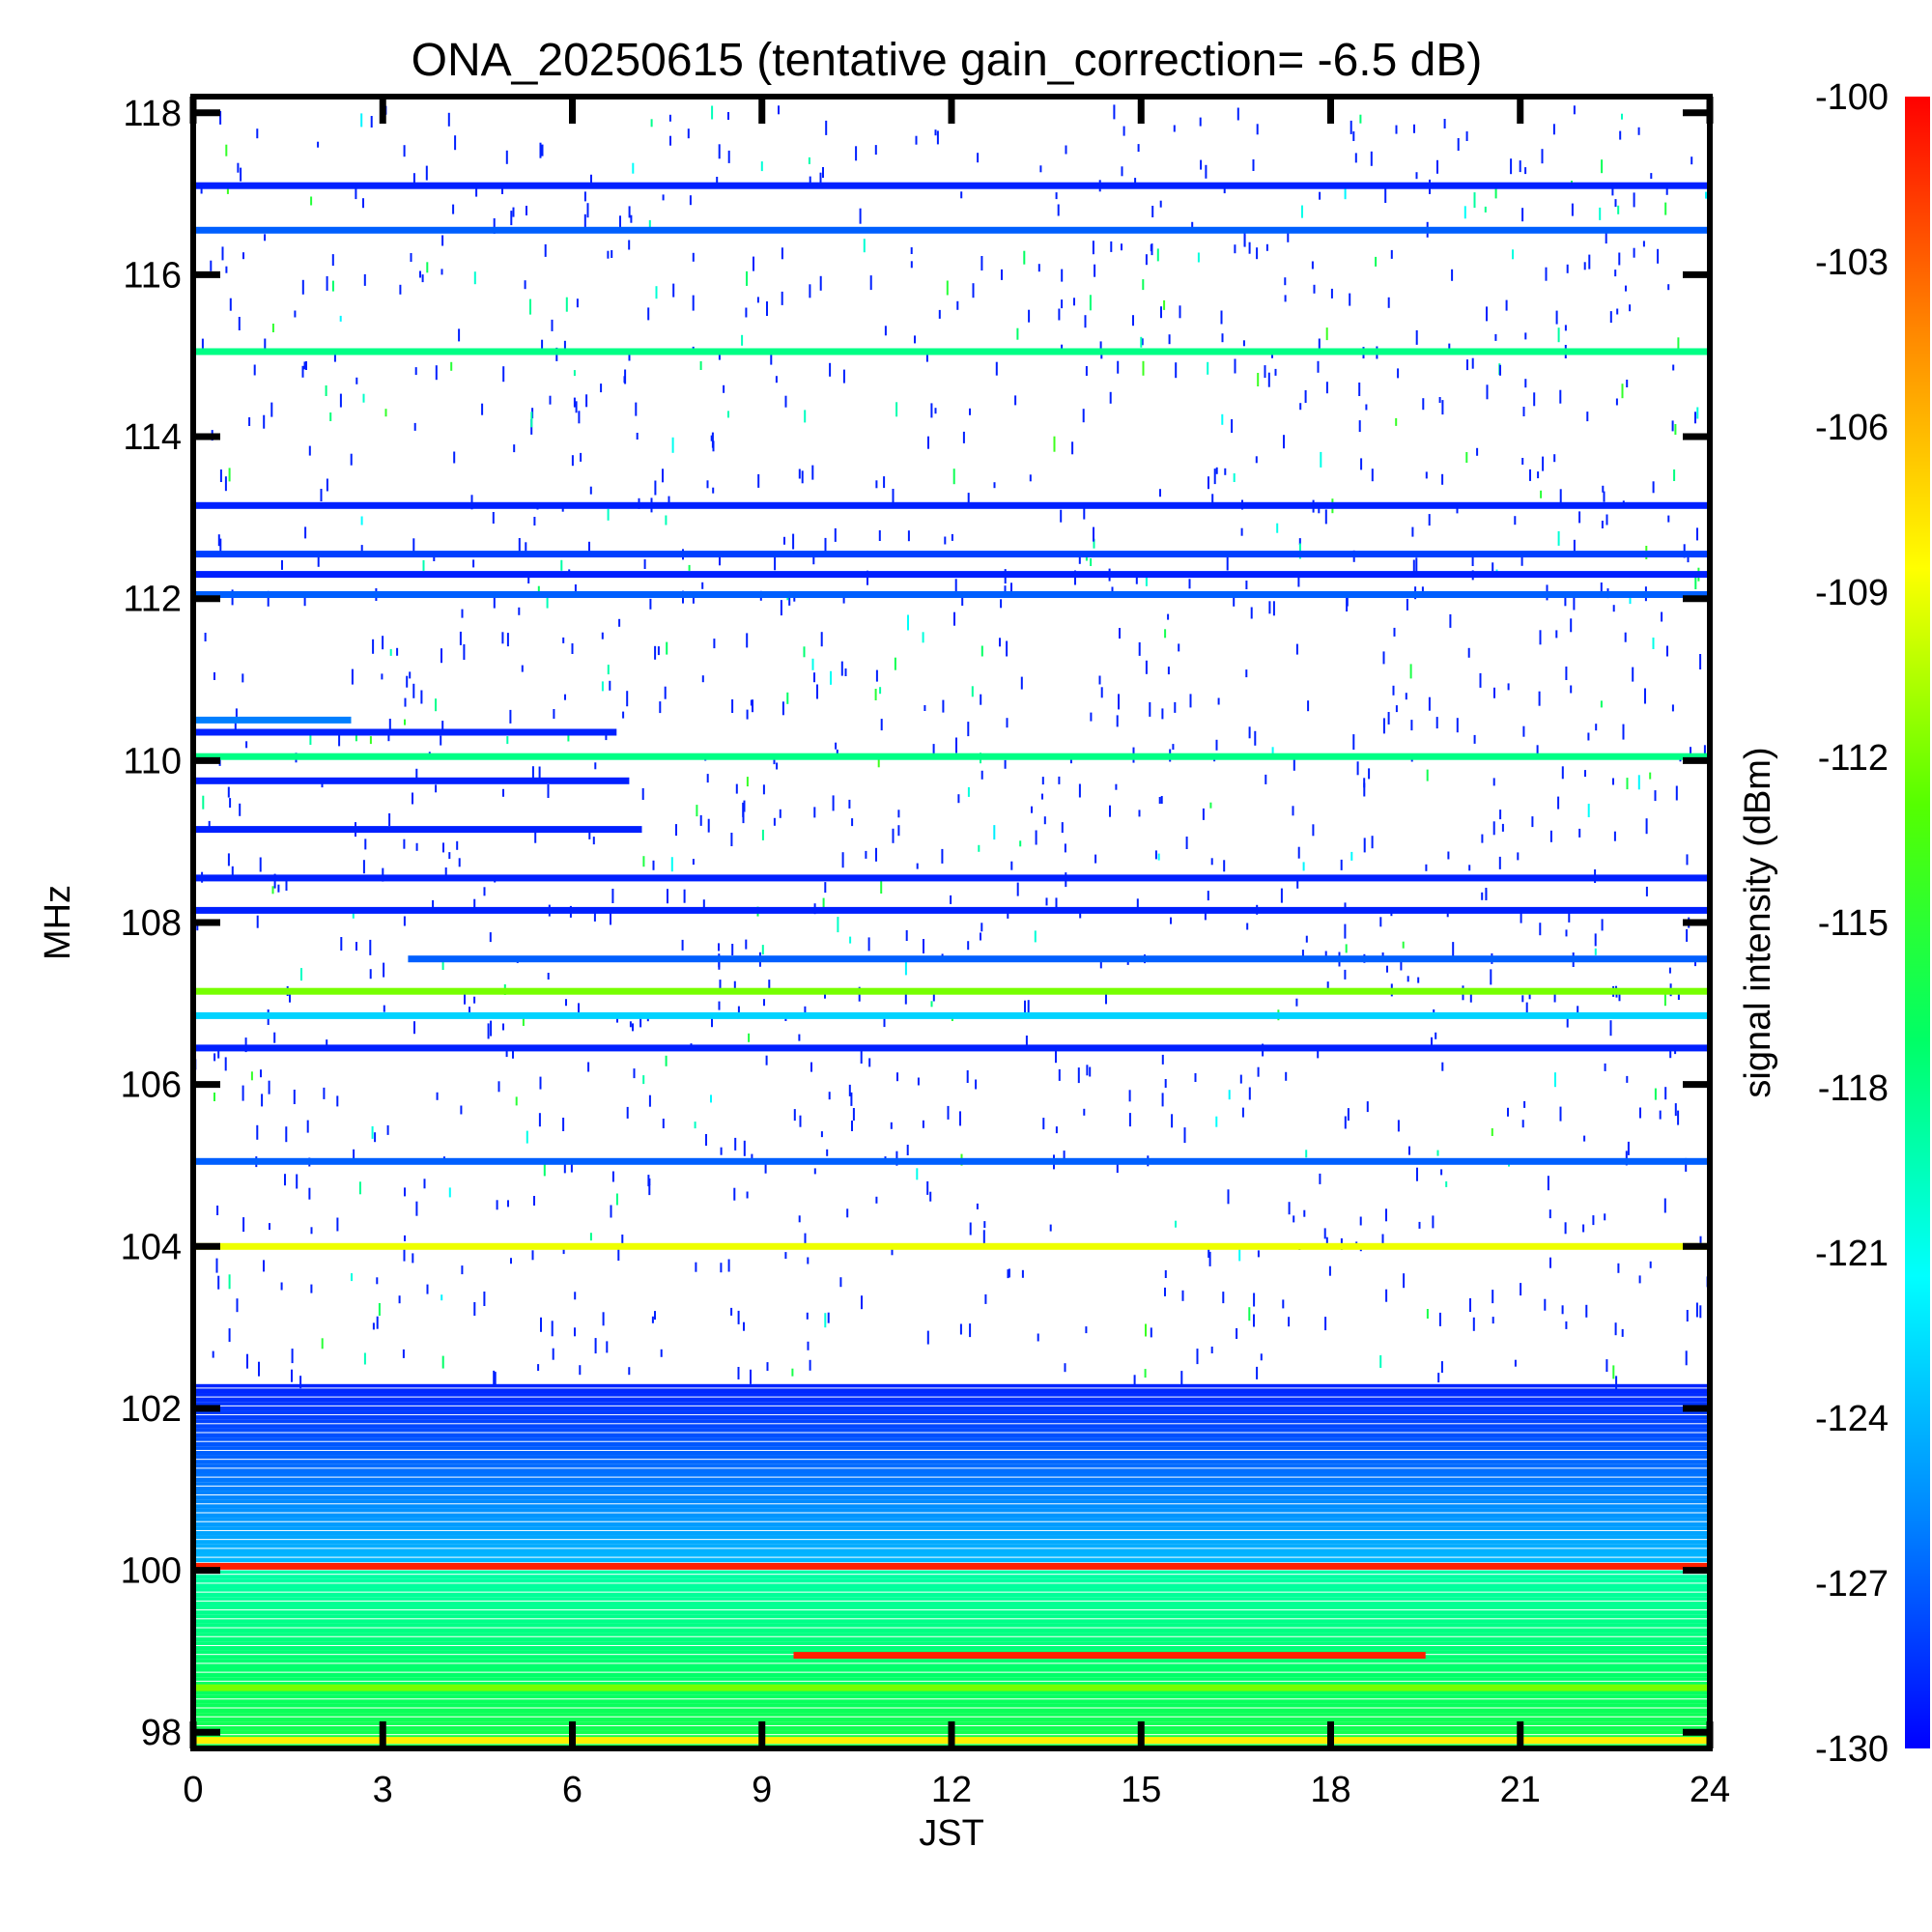 This screenshot has width=1932, height=1932. Describe the element at coordinates (151, 1085) in the screenshot. I see `y-tick-label: 106` at that location.